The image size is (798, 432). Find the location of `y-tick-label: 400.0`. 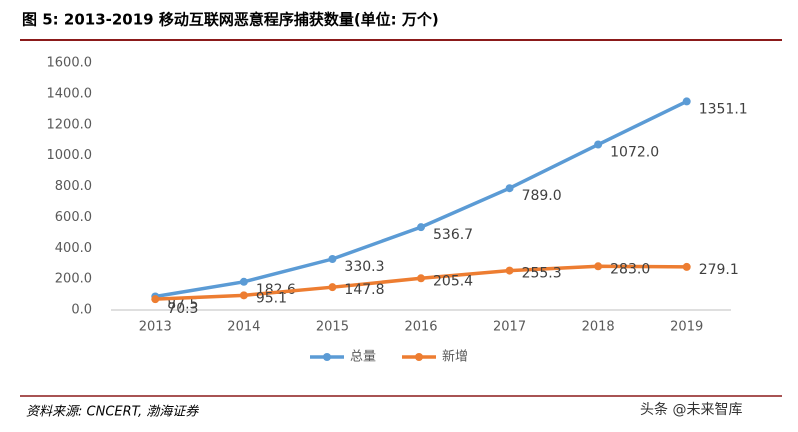

y-tick-label: 400.0 is located at coordinates (73, 248).